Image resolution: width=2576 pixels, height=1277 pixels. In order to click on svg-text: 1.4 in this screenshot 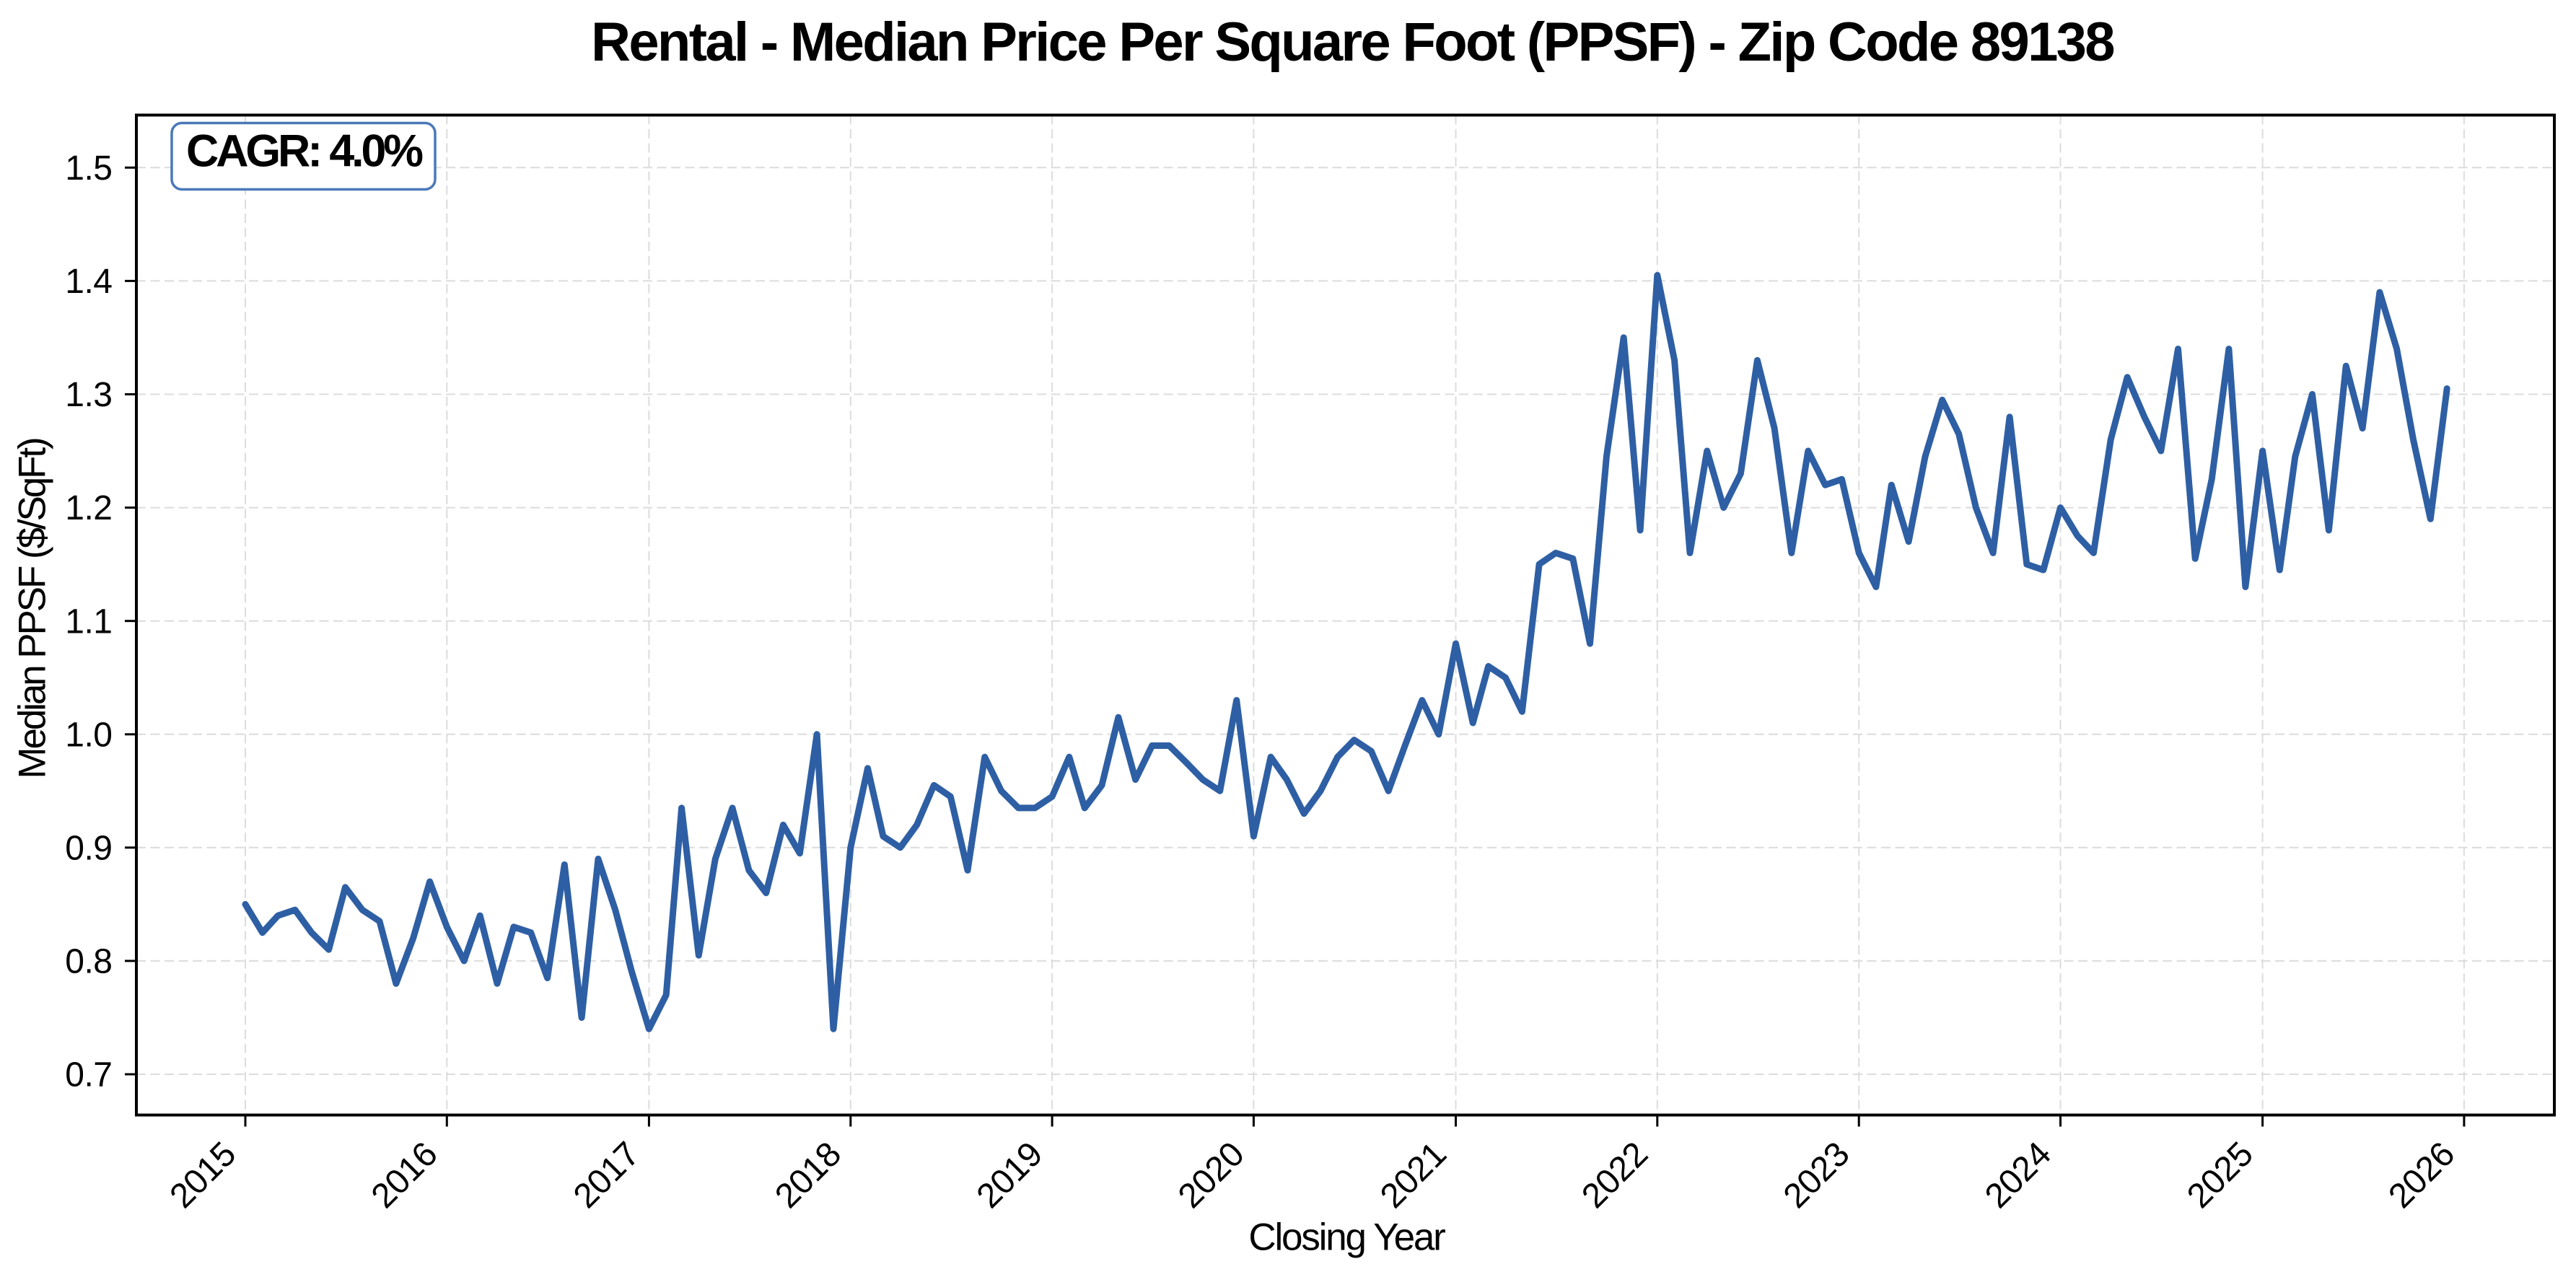, I will do `click(88, 282)`.